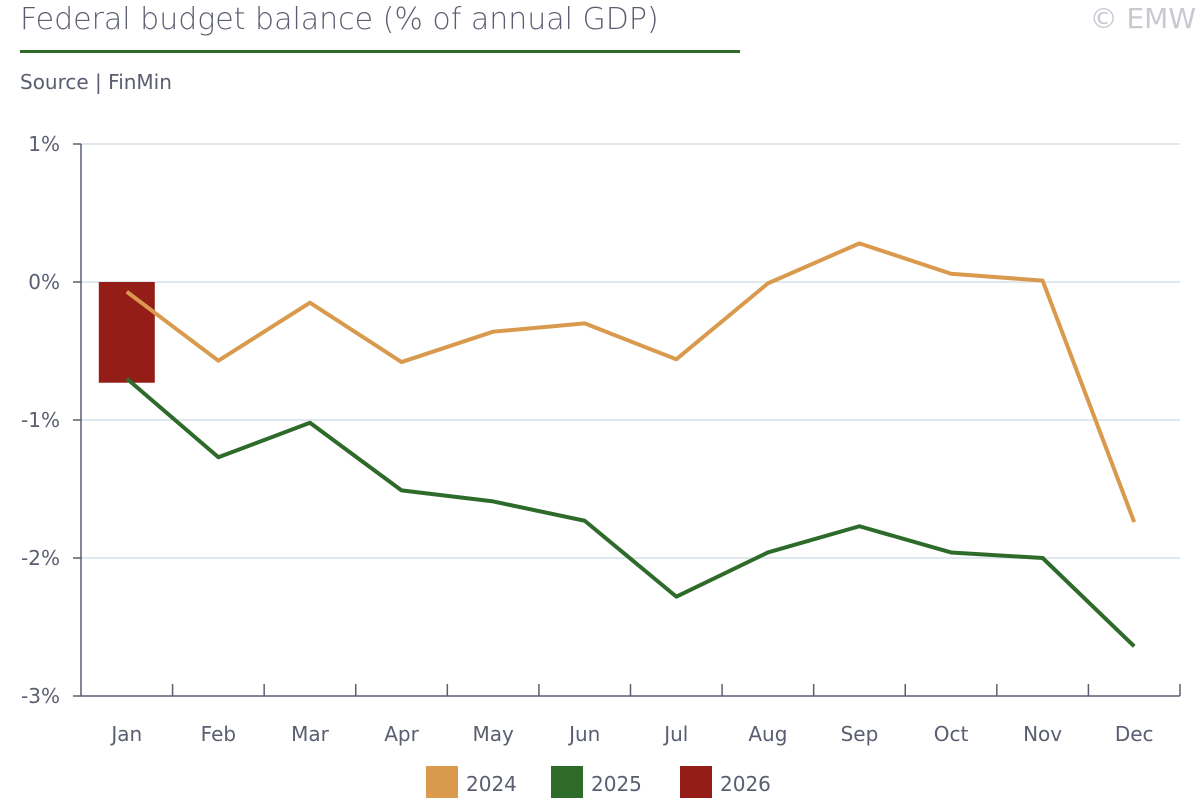  What do you see at coordinates (616, 784) in the screenshot?
I see `legend-label-2025: 2025` at bounding box center [616, 784].